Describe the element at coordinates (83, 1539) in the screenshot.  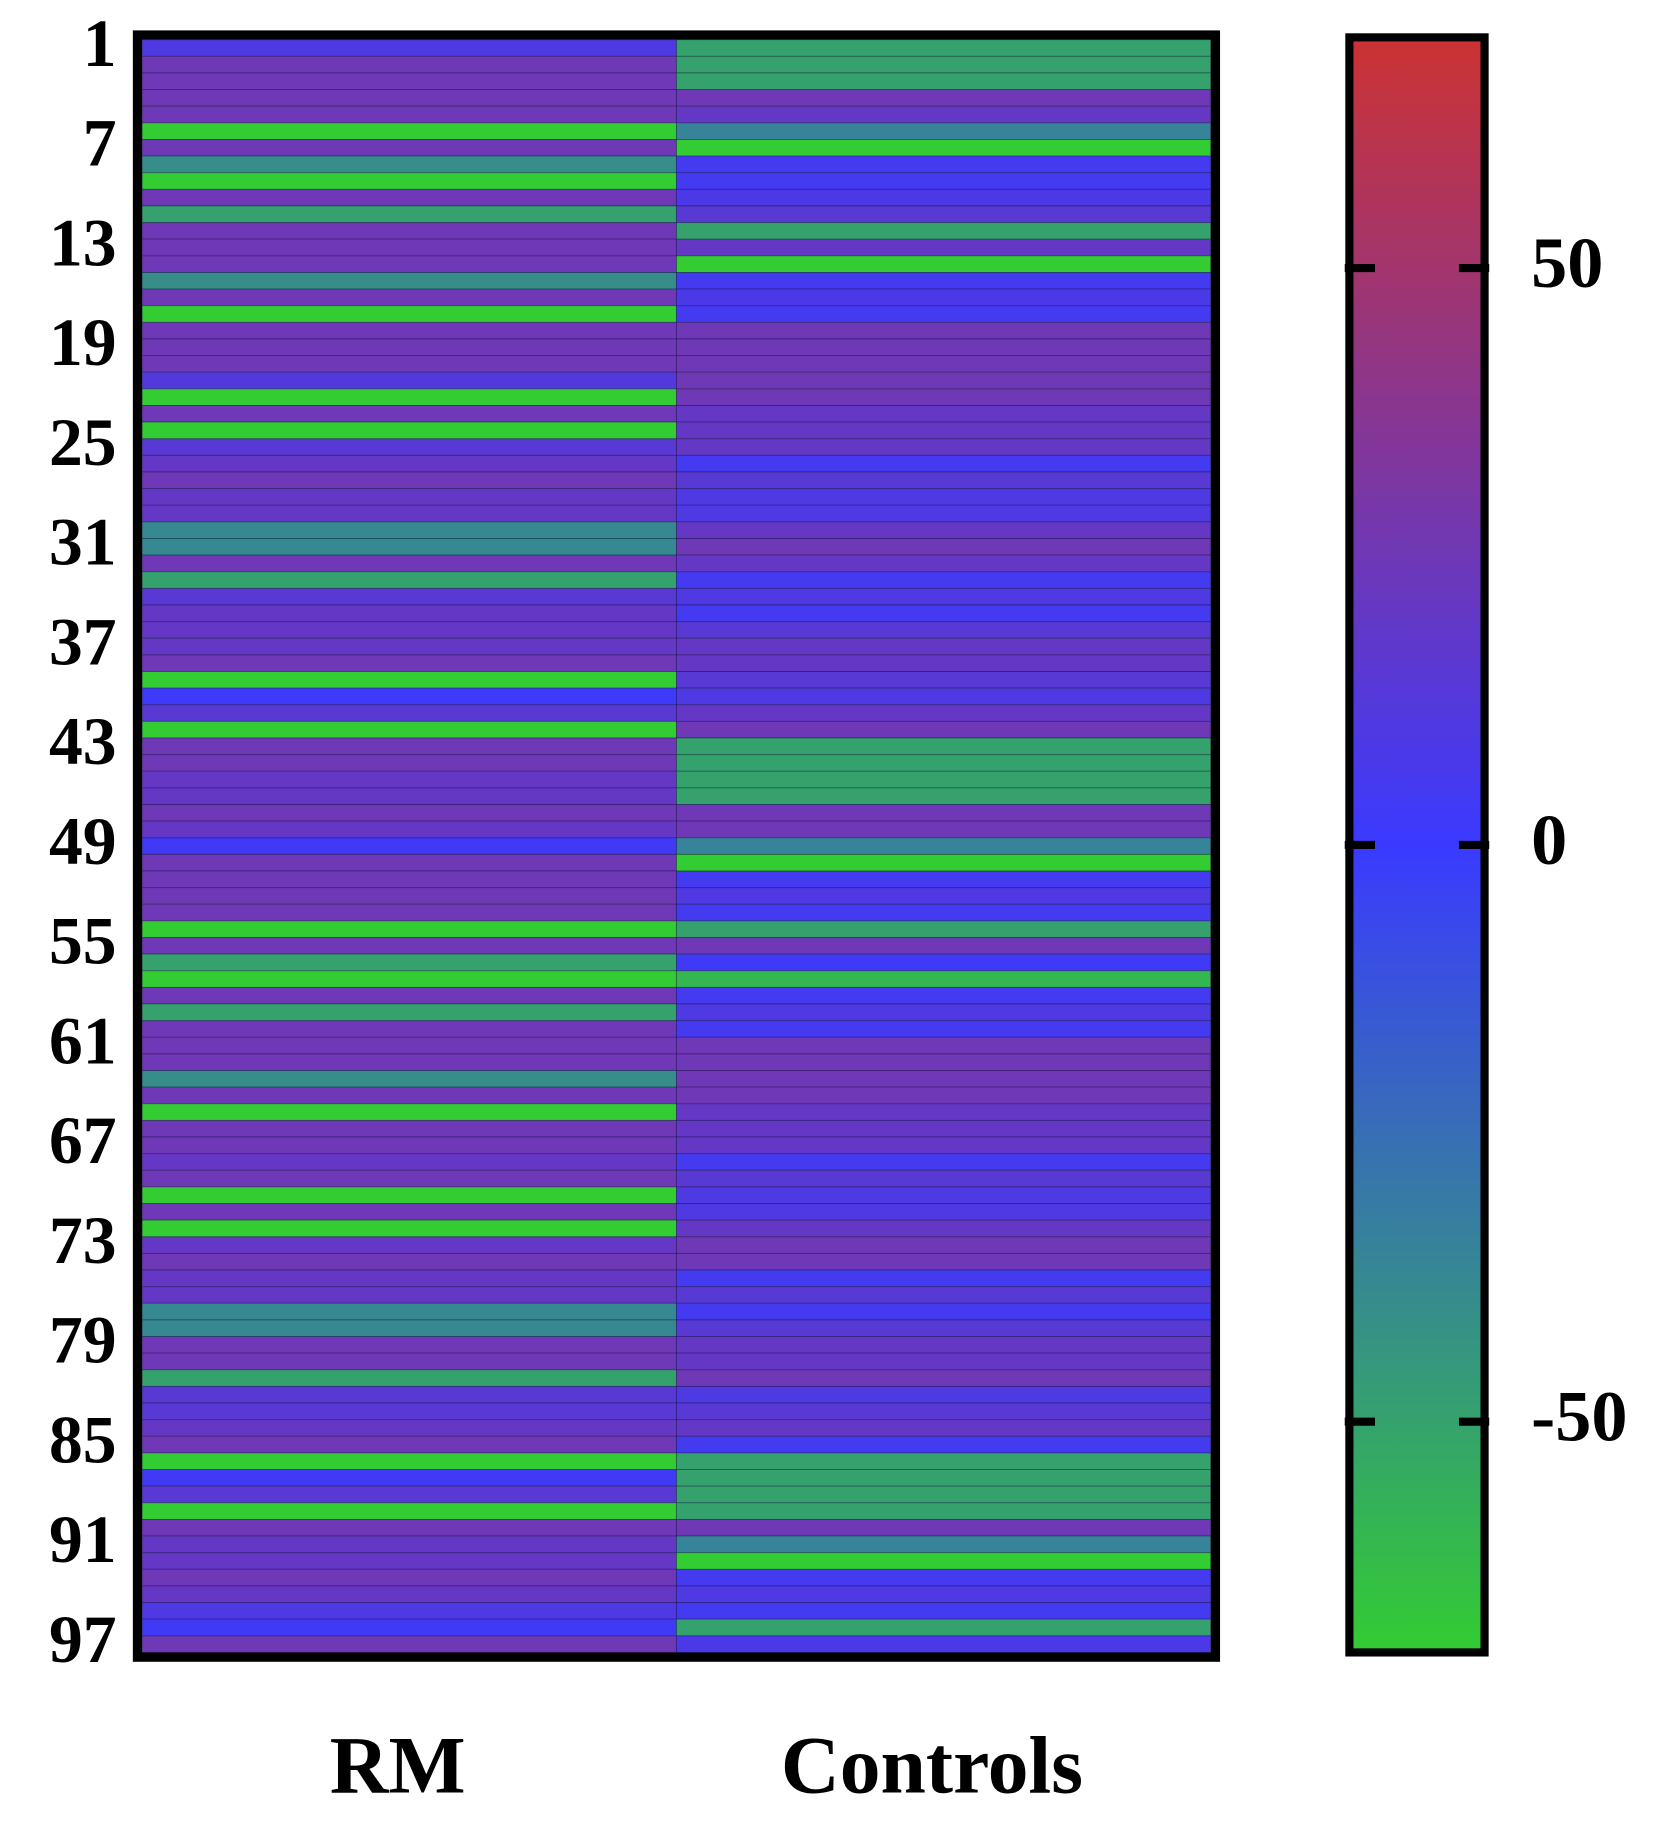
I see `row-label: 91` at that location.